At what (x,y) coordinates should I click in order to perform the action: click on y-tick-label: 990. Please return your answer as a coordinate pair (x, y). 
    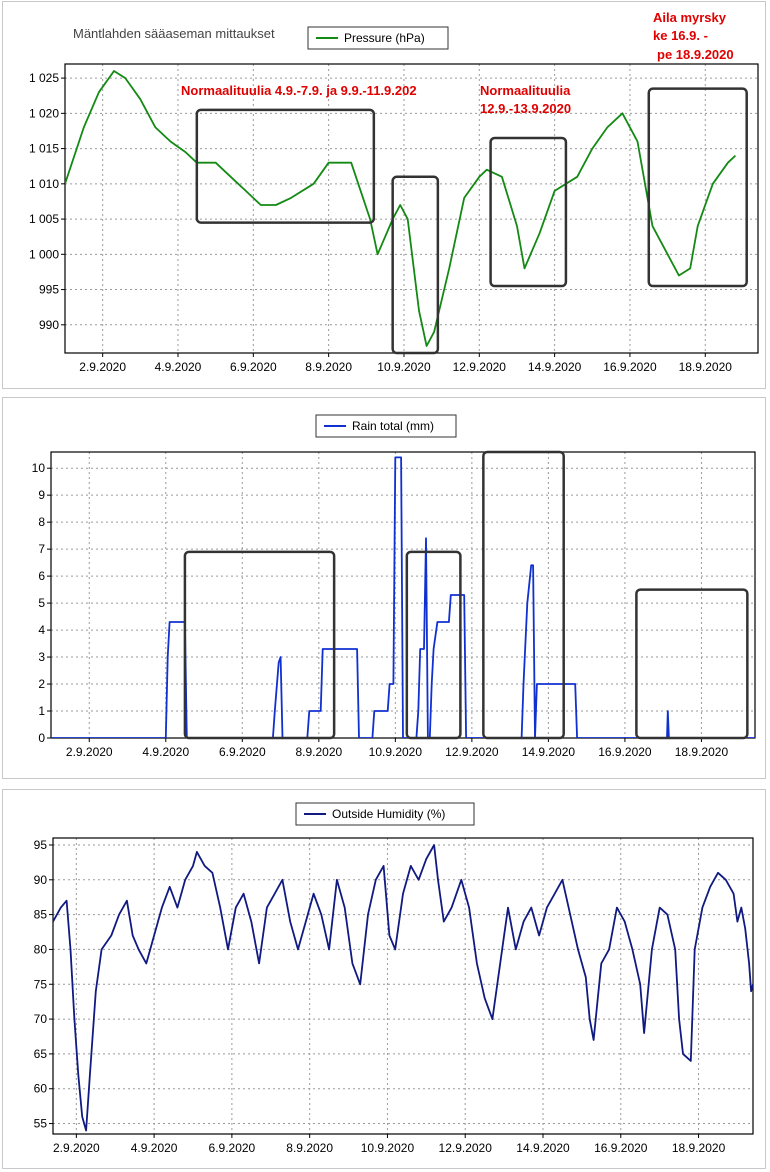
    Looking at the image, I should click on (49, 325).